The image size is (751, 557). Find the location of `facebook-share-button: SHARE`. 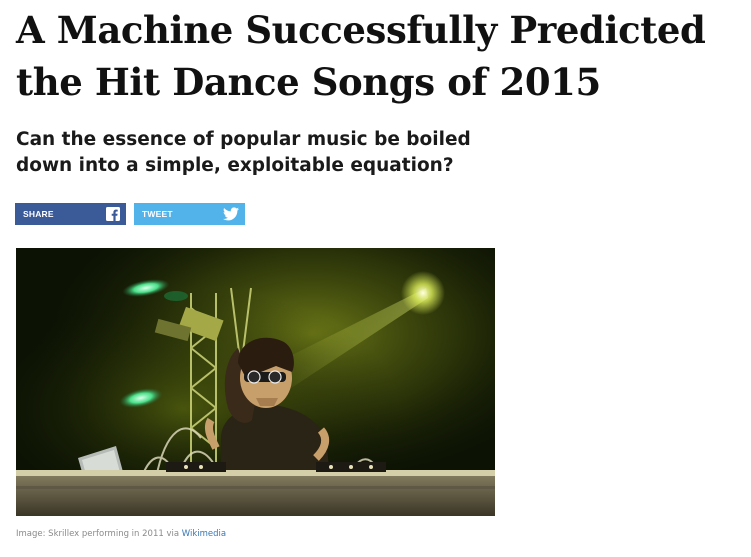

facebook-share-button: SHARE is located at coordinates (70, 214).